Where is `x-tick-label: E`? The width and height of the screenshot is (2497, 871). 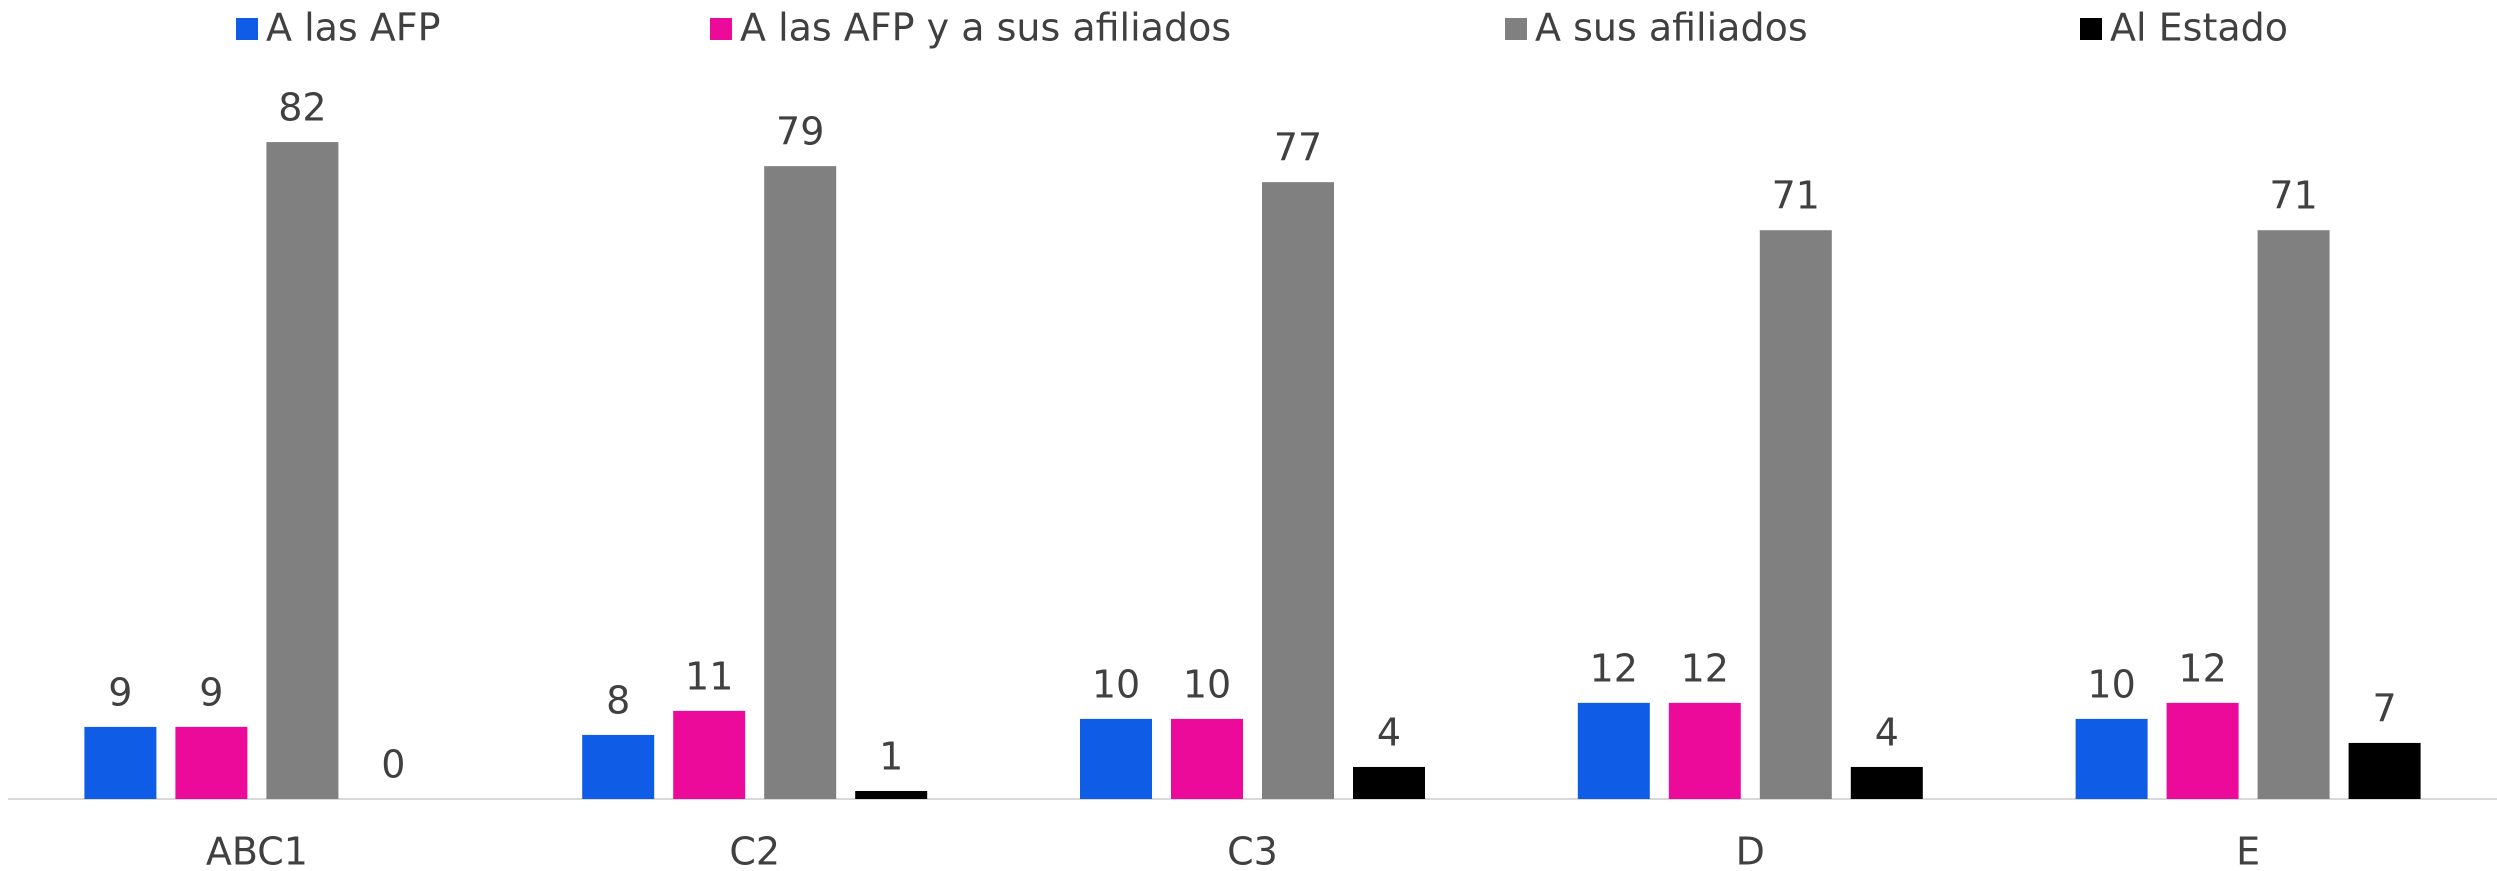 x-tick-label: E is located at coordinates (2248, 850).